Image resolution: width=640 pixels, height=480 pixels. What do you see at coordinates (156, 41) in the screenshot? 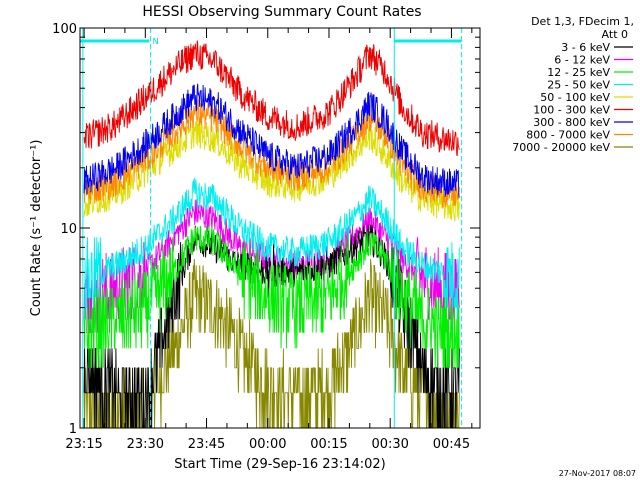
I see `marker-label-2: N` at bounding box center [156, 41].